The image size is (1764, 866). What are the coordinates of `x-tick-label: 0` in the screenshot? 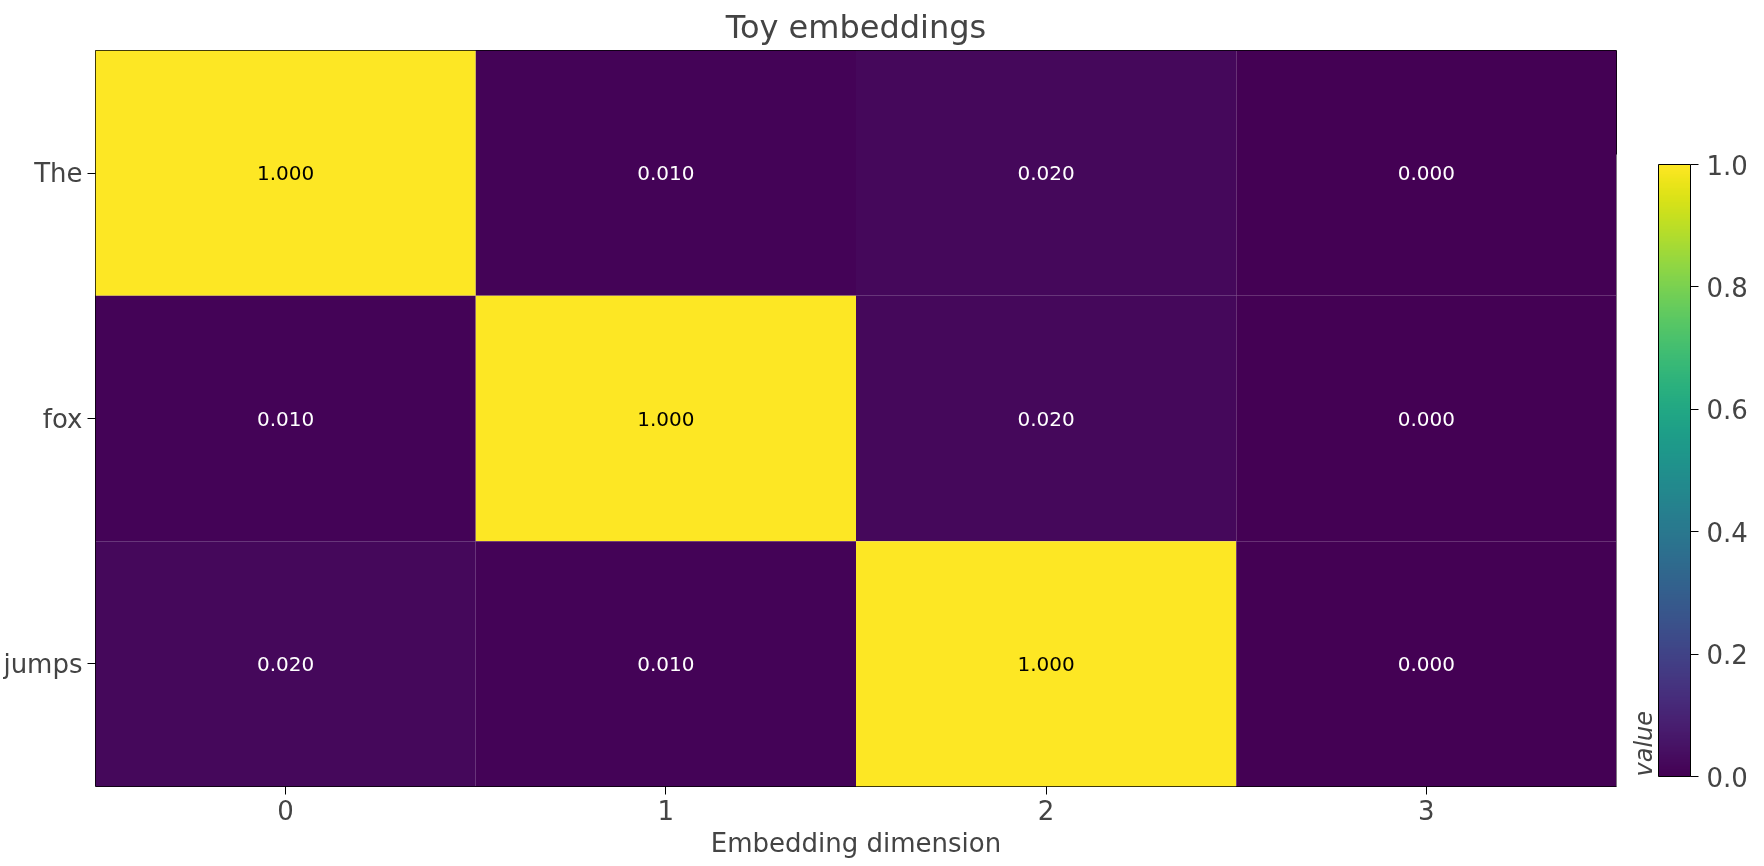 It's located at (285, 810).